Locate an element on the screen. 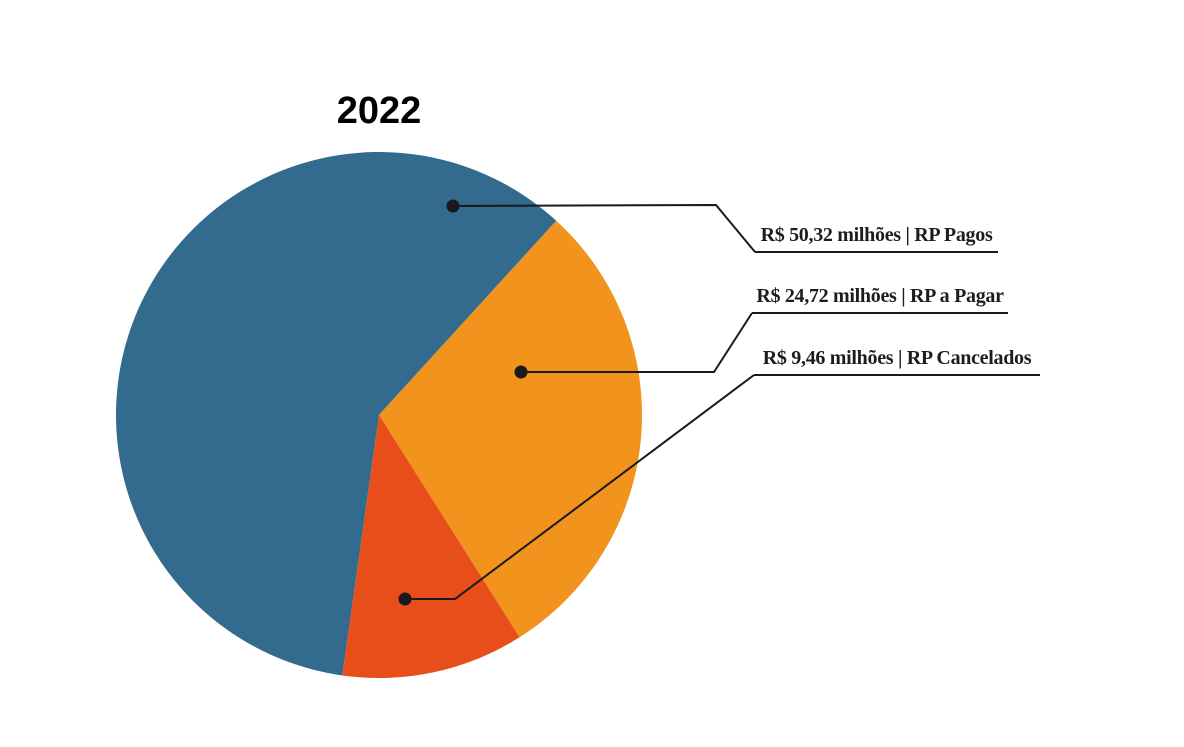 The height and width of the screenshot is (747, 1184). chart-title: 2022 is located at coordinates (379, 111).